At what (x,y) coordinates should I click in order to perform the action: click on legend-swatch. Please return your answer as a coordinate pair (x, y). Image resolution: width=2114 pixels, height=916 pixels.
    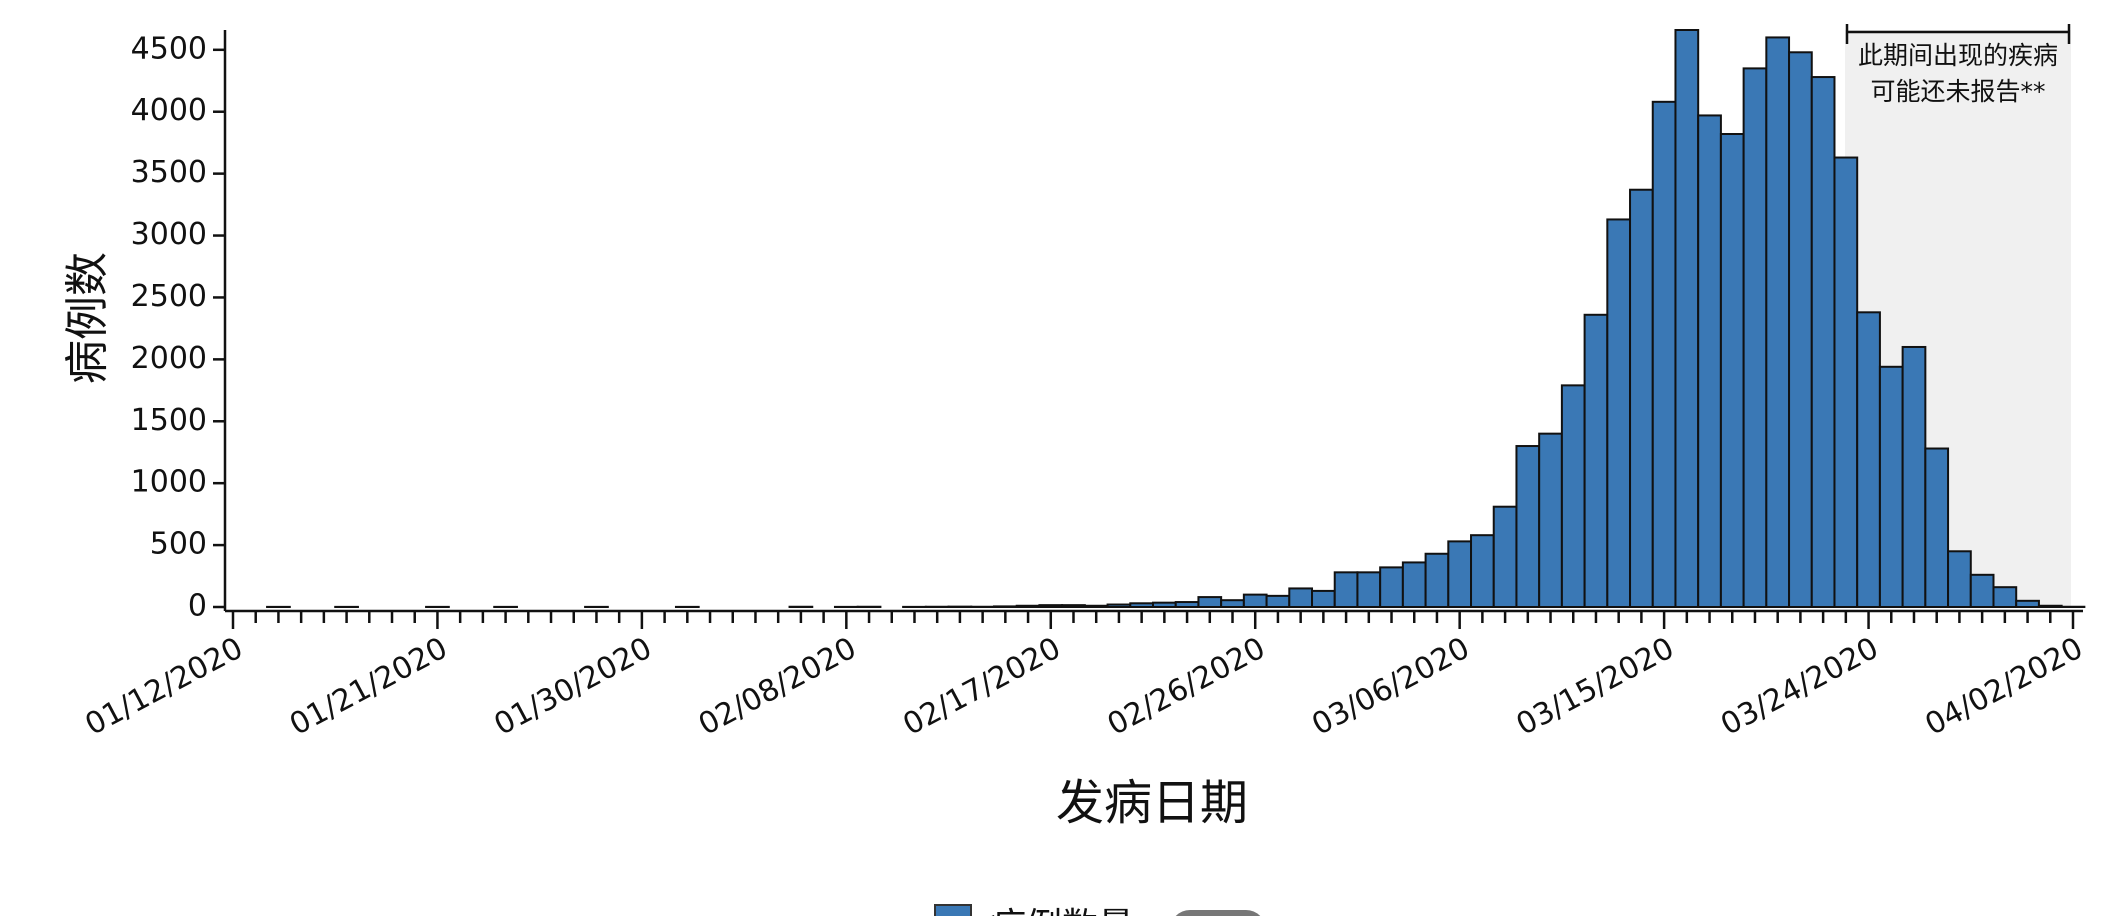
    Looking at the image, I should click on (953, 910).